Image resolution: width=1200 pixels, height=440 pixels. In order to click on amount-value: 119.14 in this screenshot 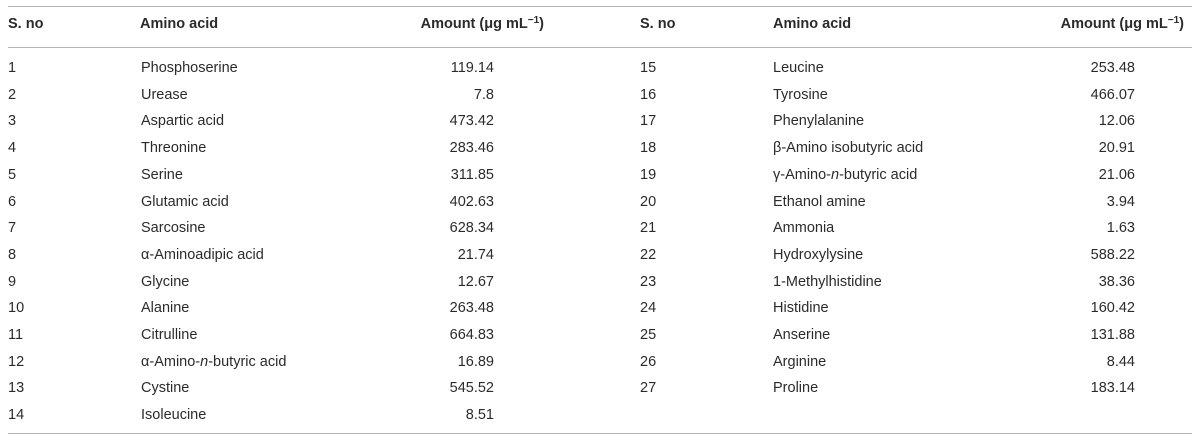, I will do `click(472, 68)`.